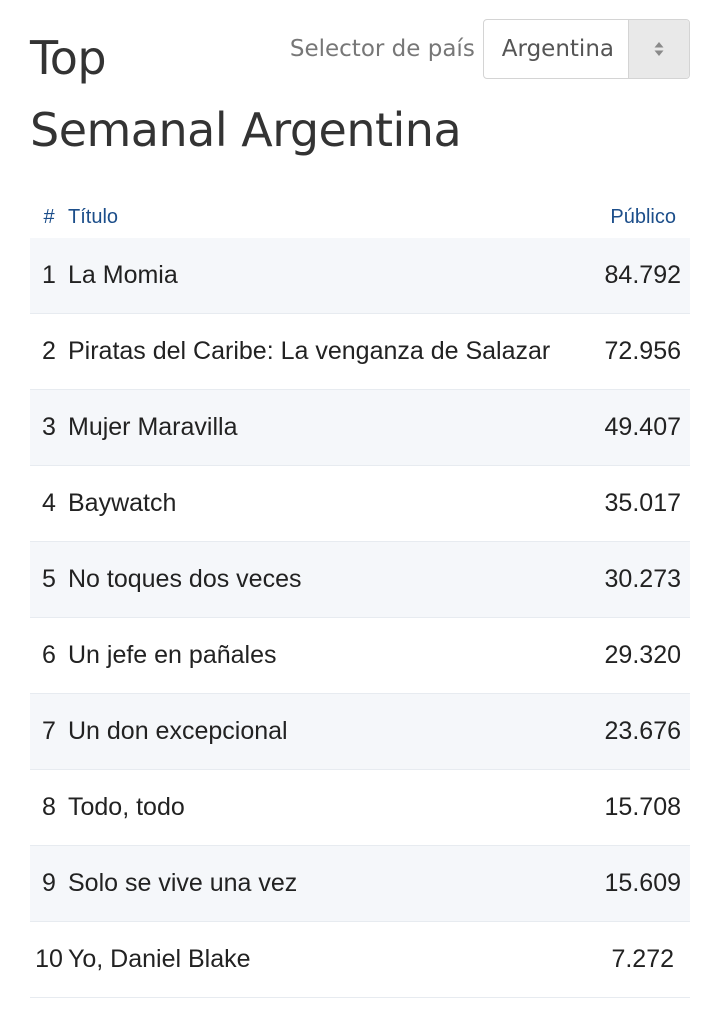 This screenshot has width=720, height=1016. I want to click on row-audience: 15.609, so click(642, 883).